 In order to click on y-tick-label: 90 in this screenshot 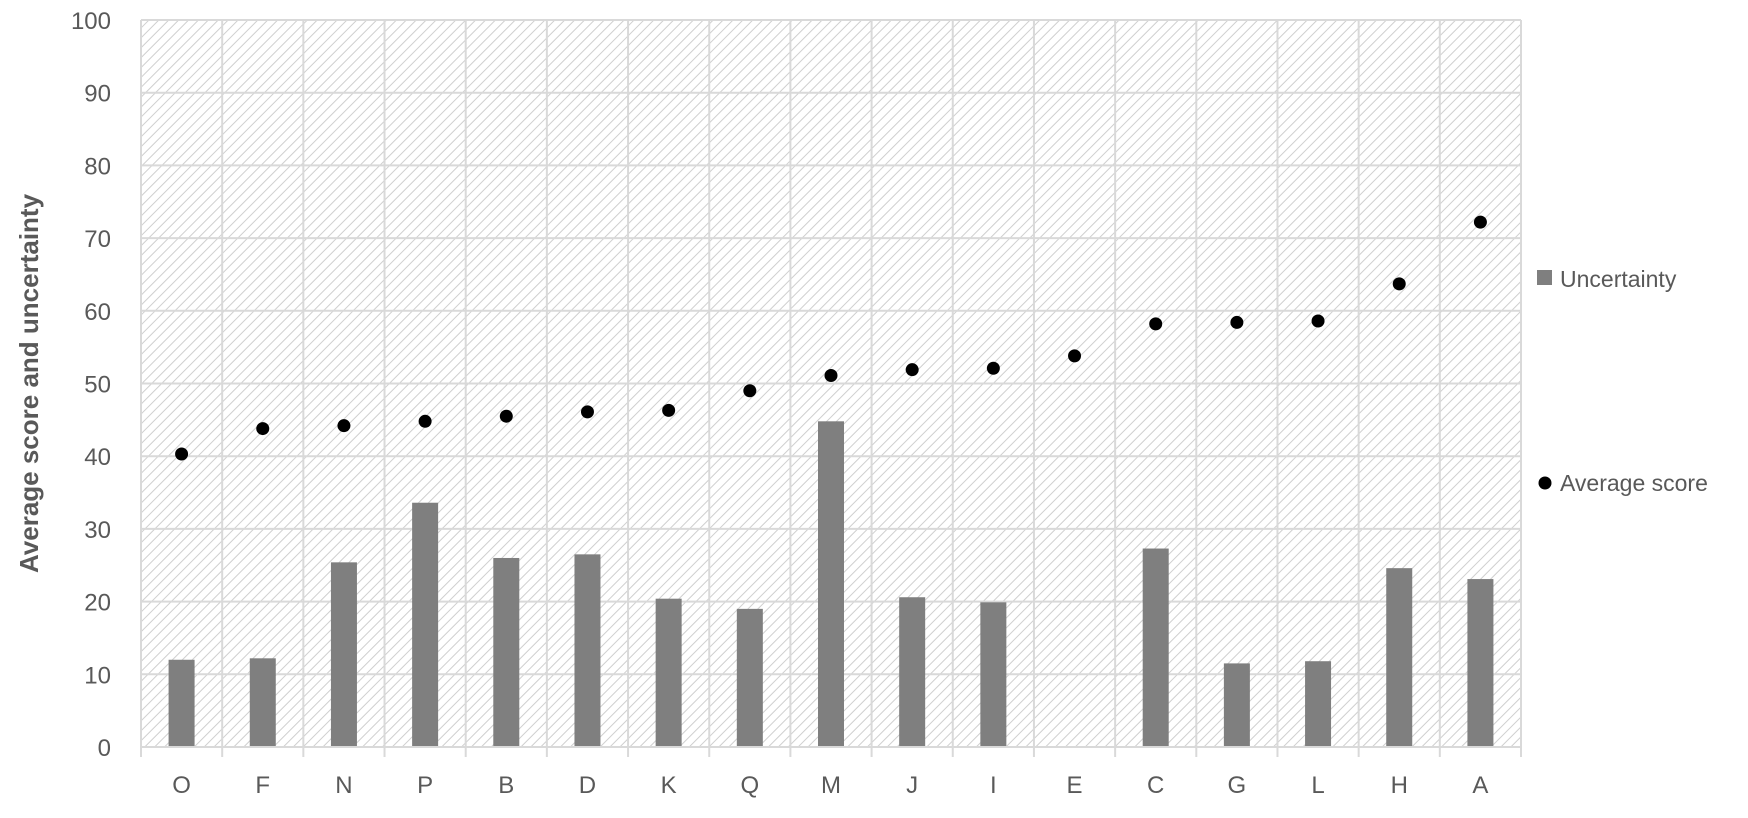, I will do `click(97, 94)`.